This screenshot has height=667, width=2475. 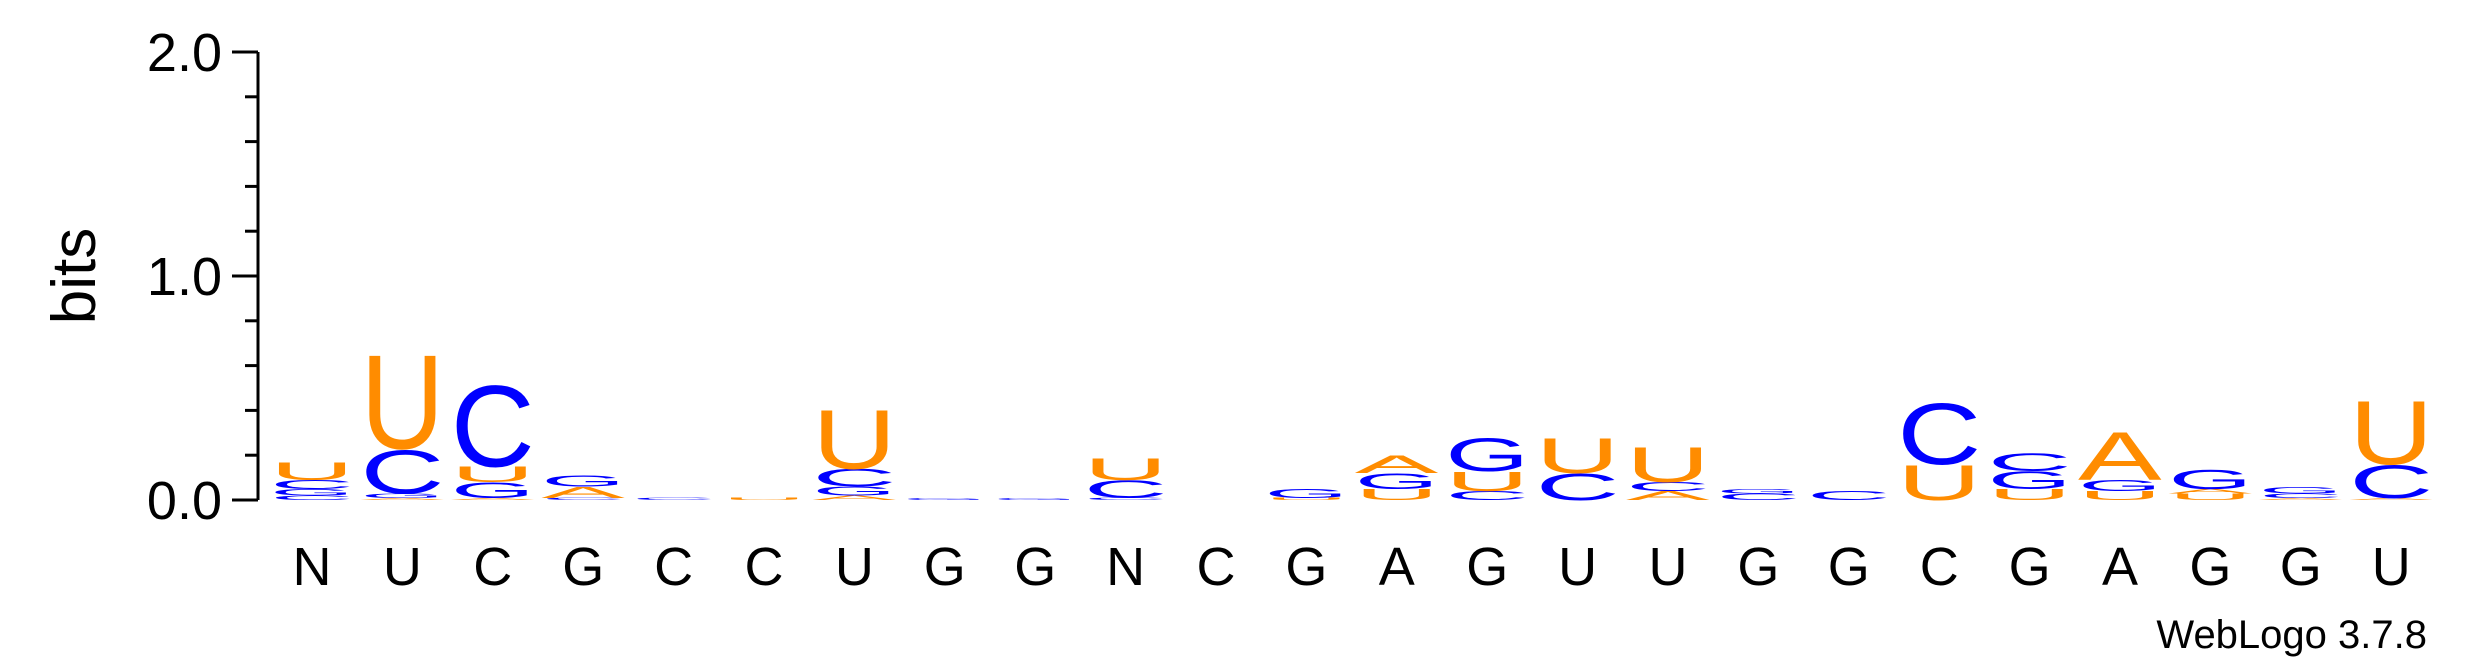 I want to click on y-axis-label: bits, so click(x=74, y=276).